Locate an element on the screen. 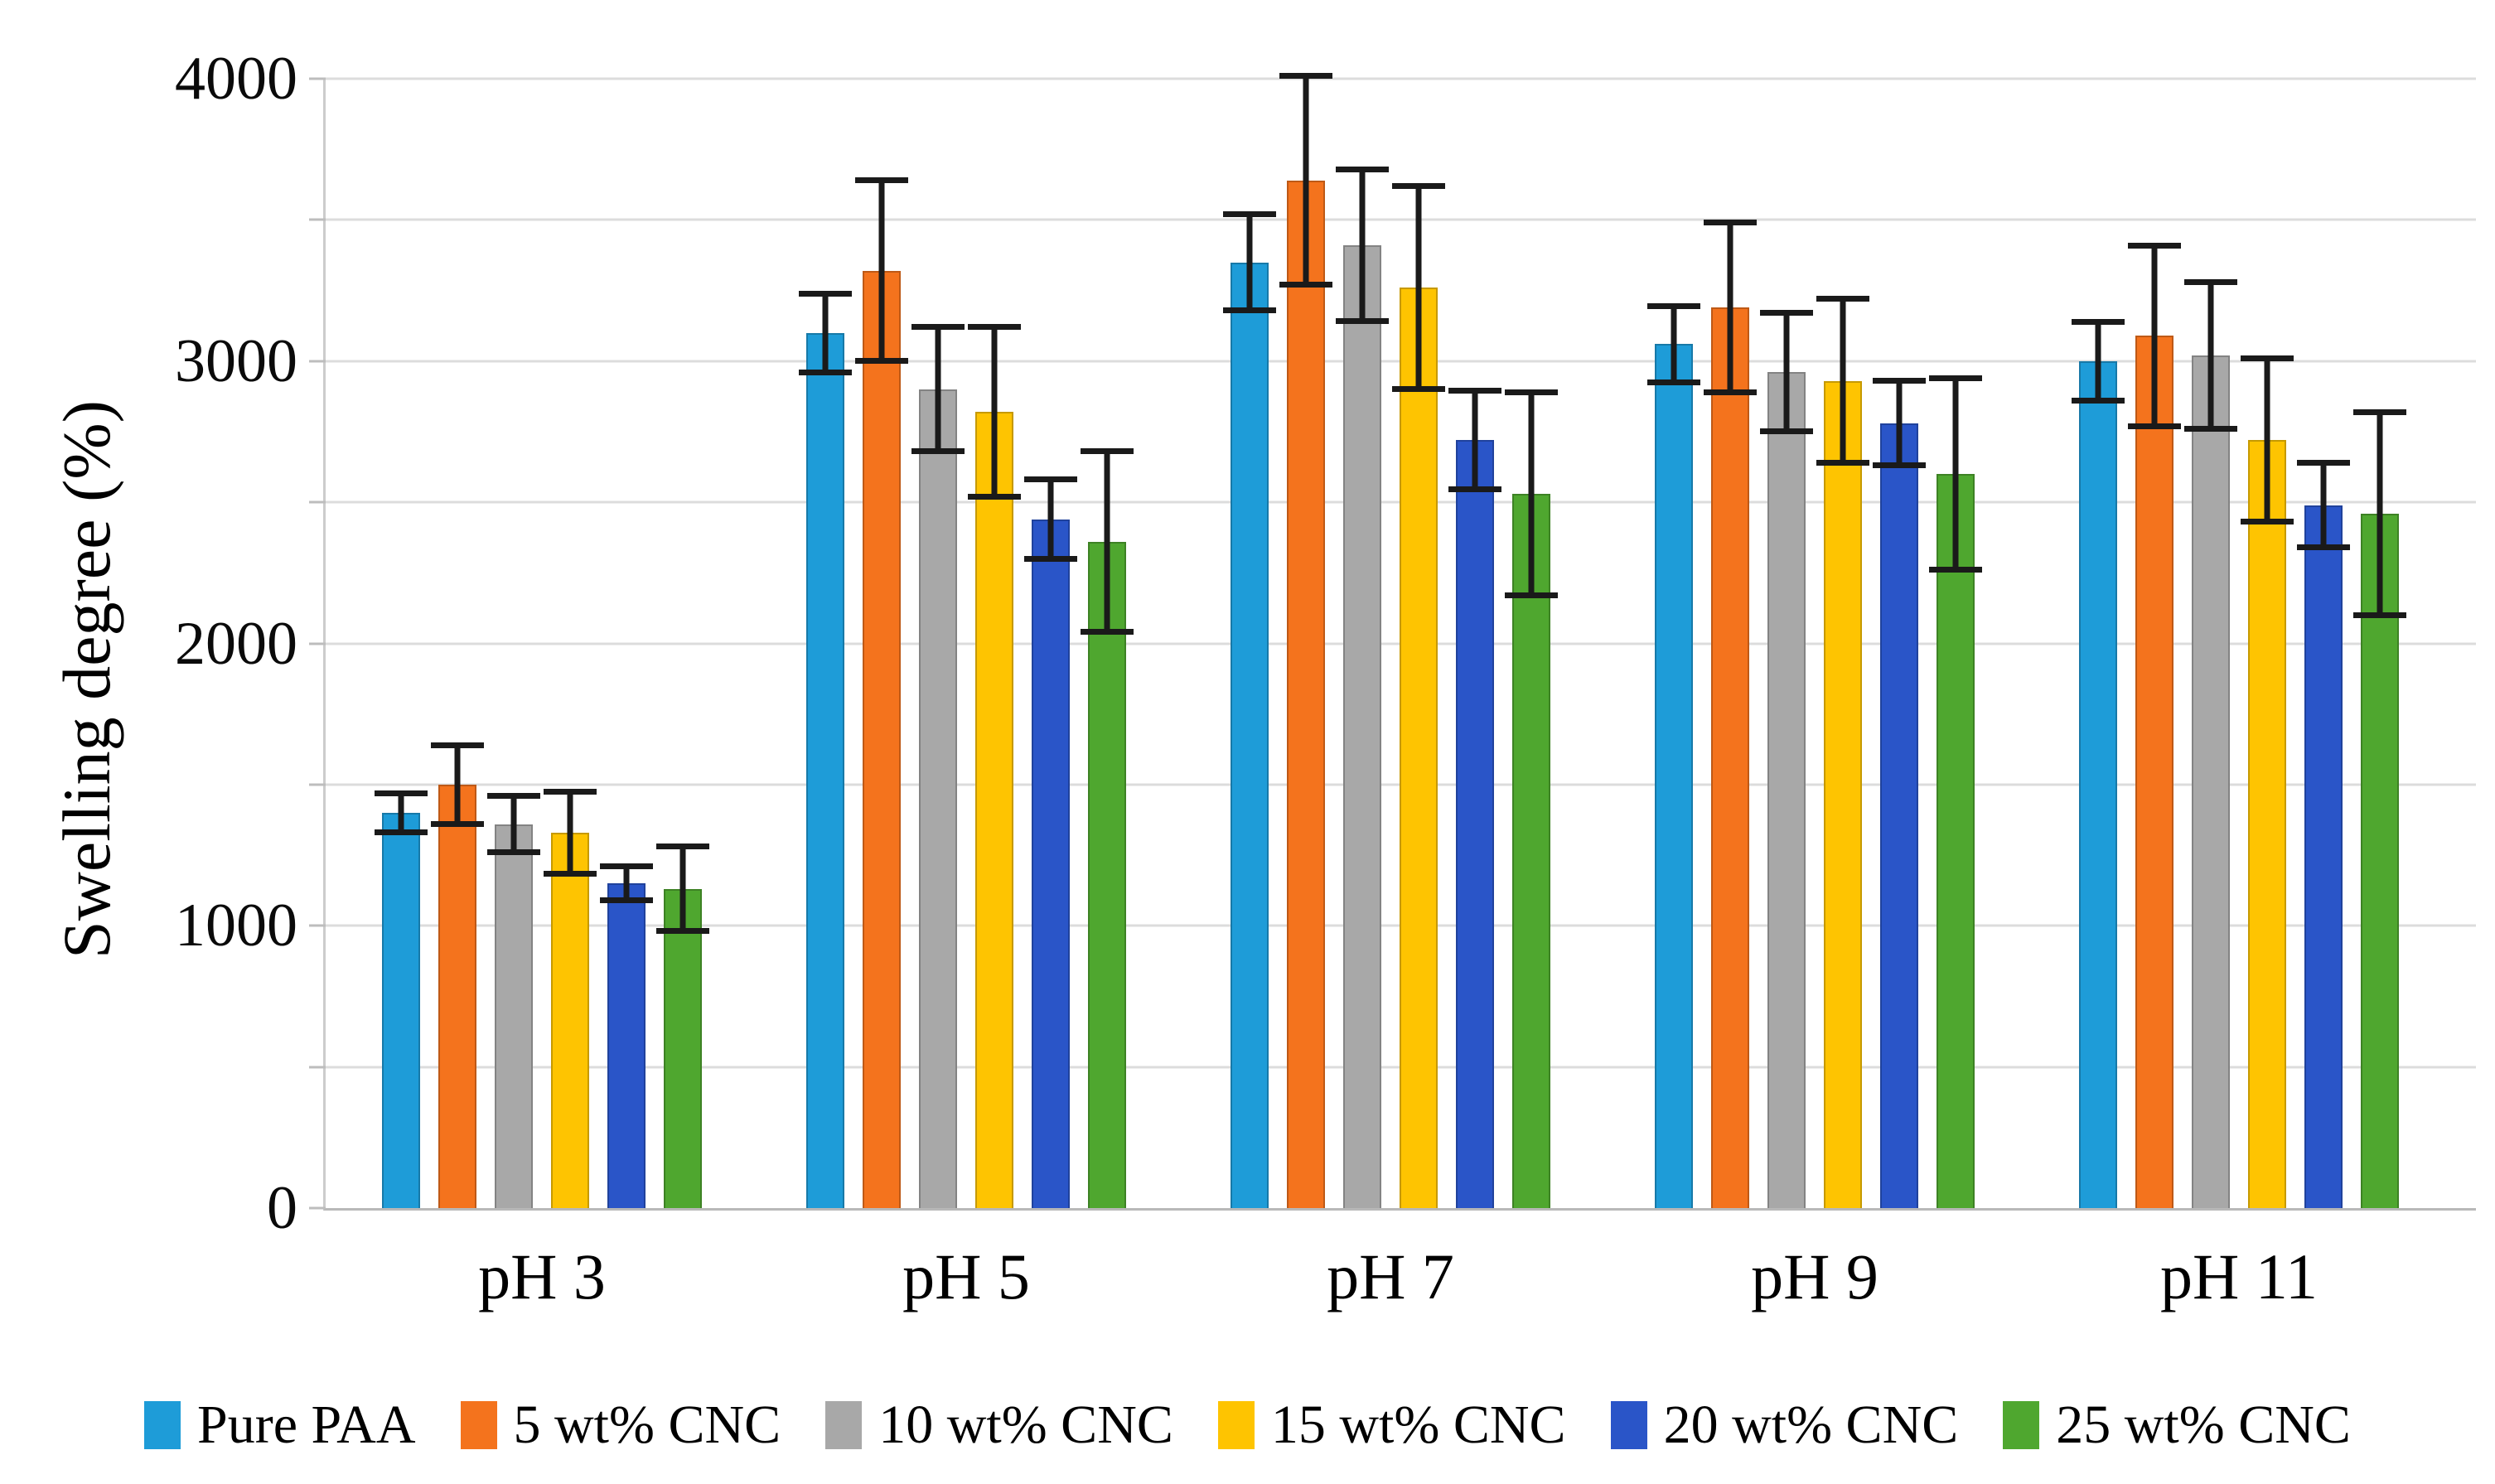  y-tick-label-4000: 4000 is located at coordinates (236, 79).